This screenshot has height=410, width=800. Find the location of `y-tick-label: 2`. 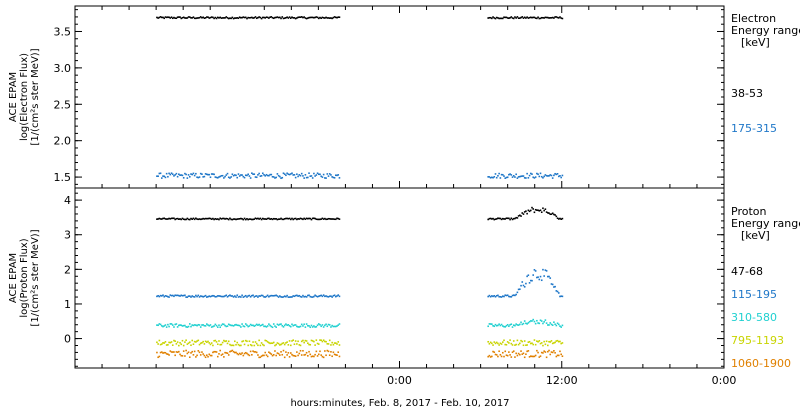

y-tick-label: 2 is located at coordinates (67, 269).